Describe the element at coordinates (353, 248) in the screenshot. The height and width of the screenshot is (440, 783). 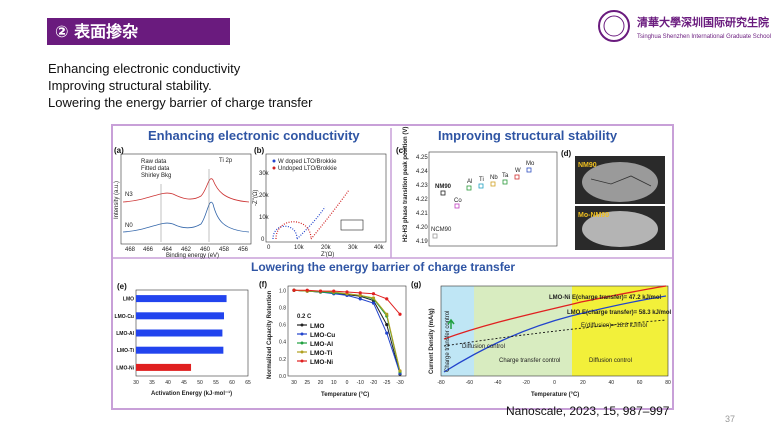
I see `x-tick: 30k` at that location.